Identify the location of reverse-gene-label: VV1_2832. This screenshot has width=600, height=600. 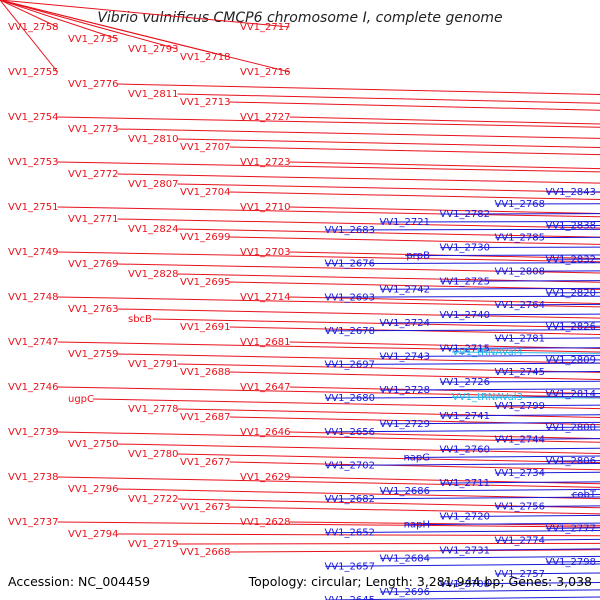
(571, 259).